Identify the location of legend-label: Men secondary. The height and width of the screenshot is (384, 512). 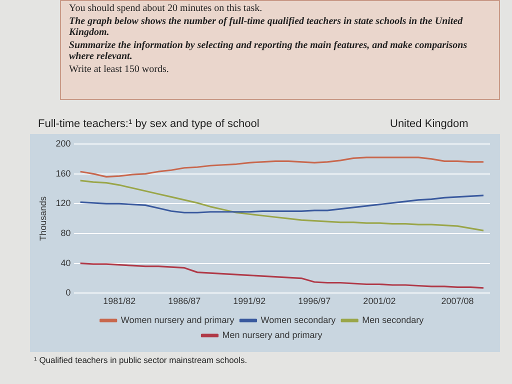
(393, 319).